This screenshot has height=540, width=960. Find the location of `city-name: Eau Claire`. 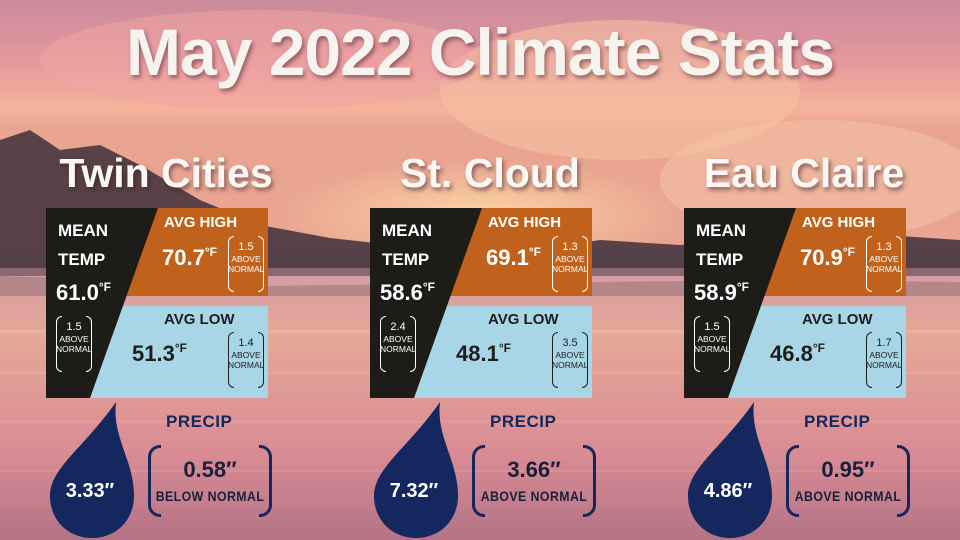

city-name: Eau Claire is located at coordinates (804, 173).